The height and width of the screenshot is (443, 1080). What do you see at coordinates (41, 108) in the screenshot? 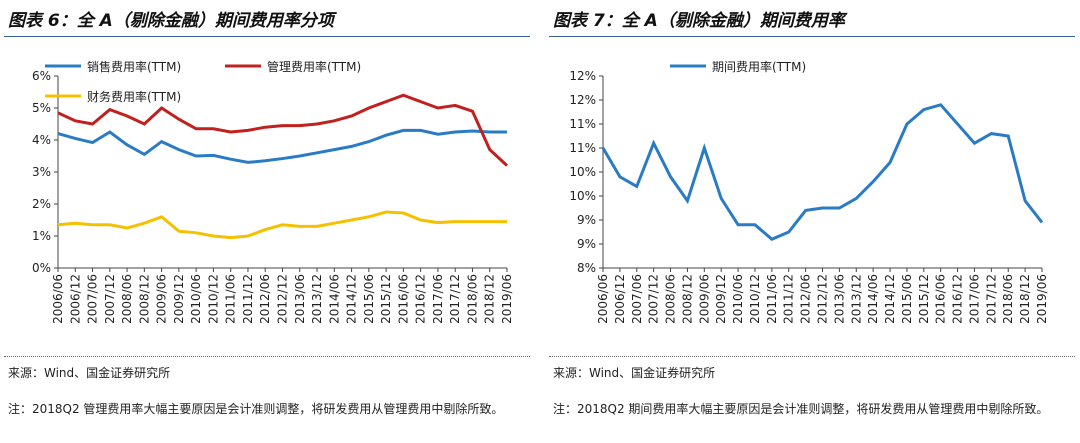
I see `y-tick-label: 5%` at bounding box center [41, 108].